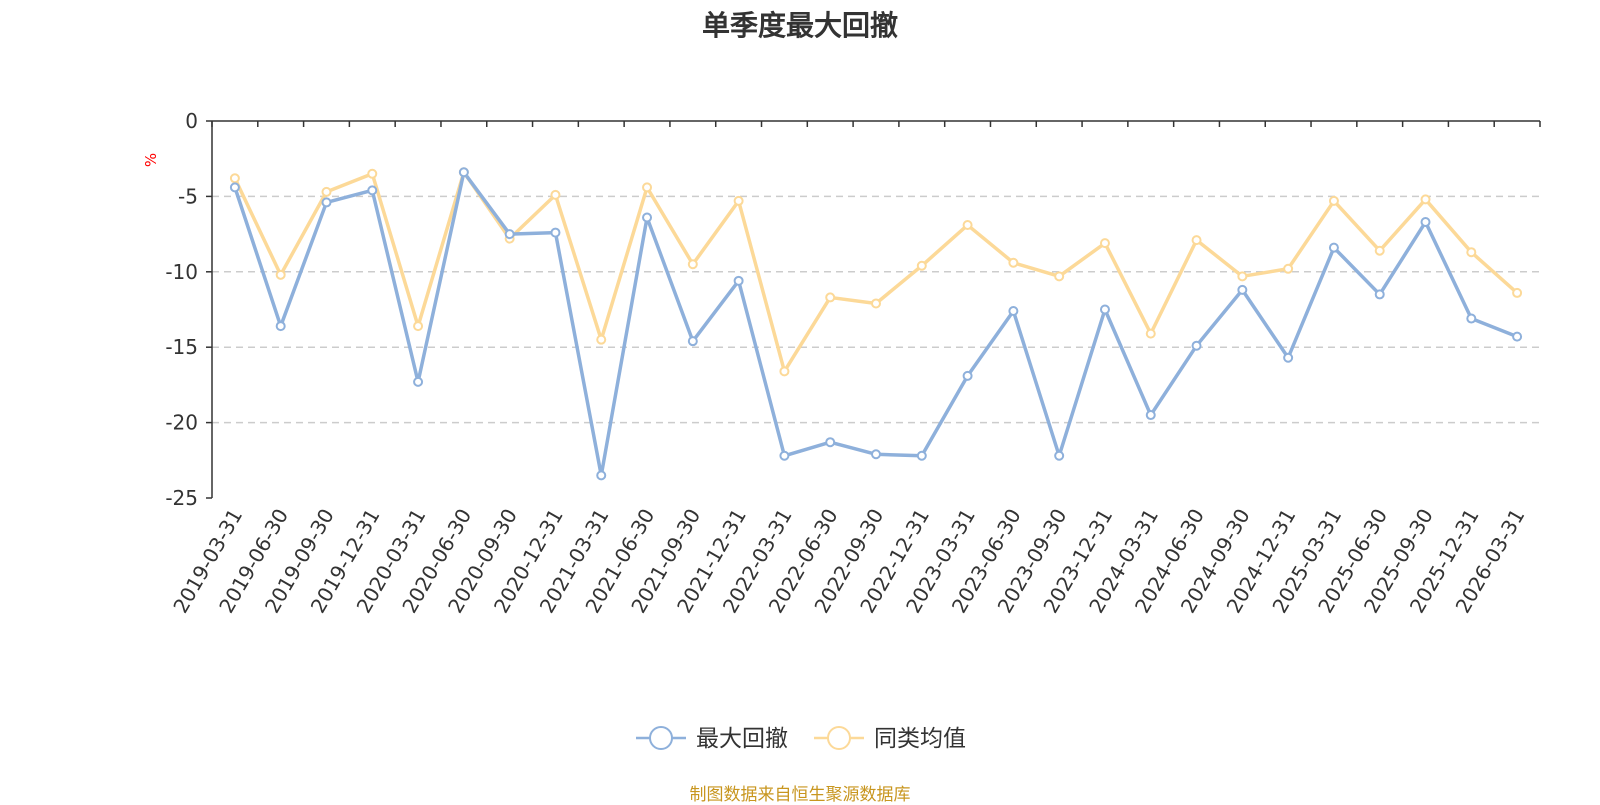  I want to click on legend-item: 最大回撤, so click(712, 739).